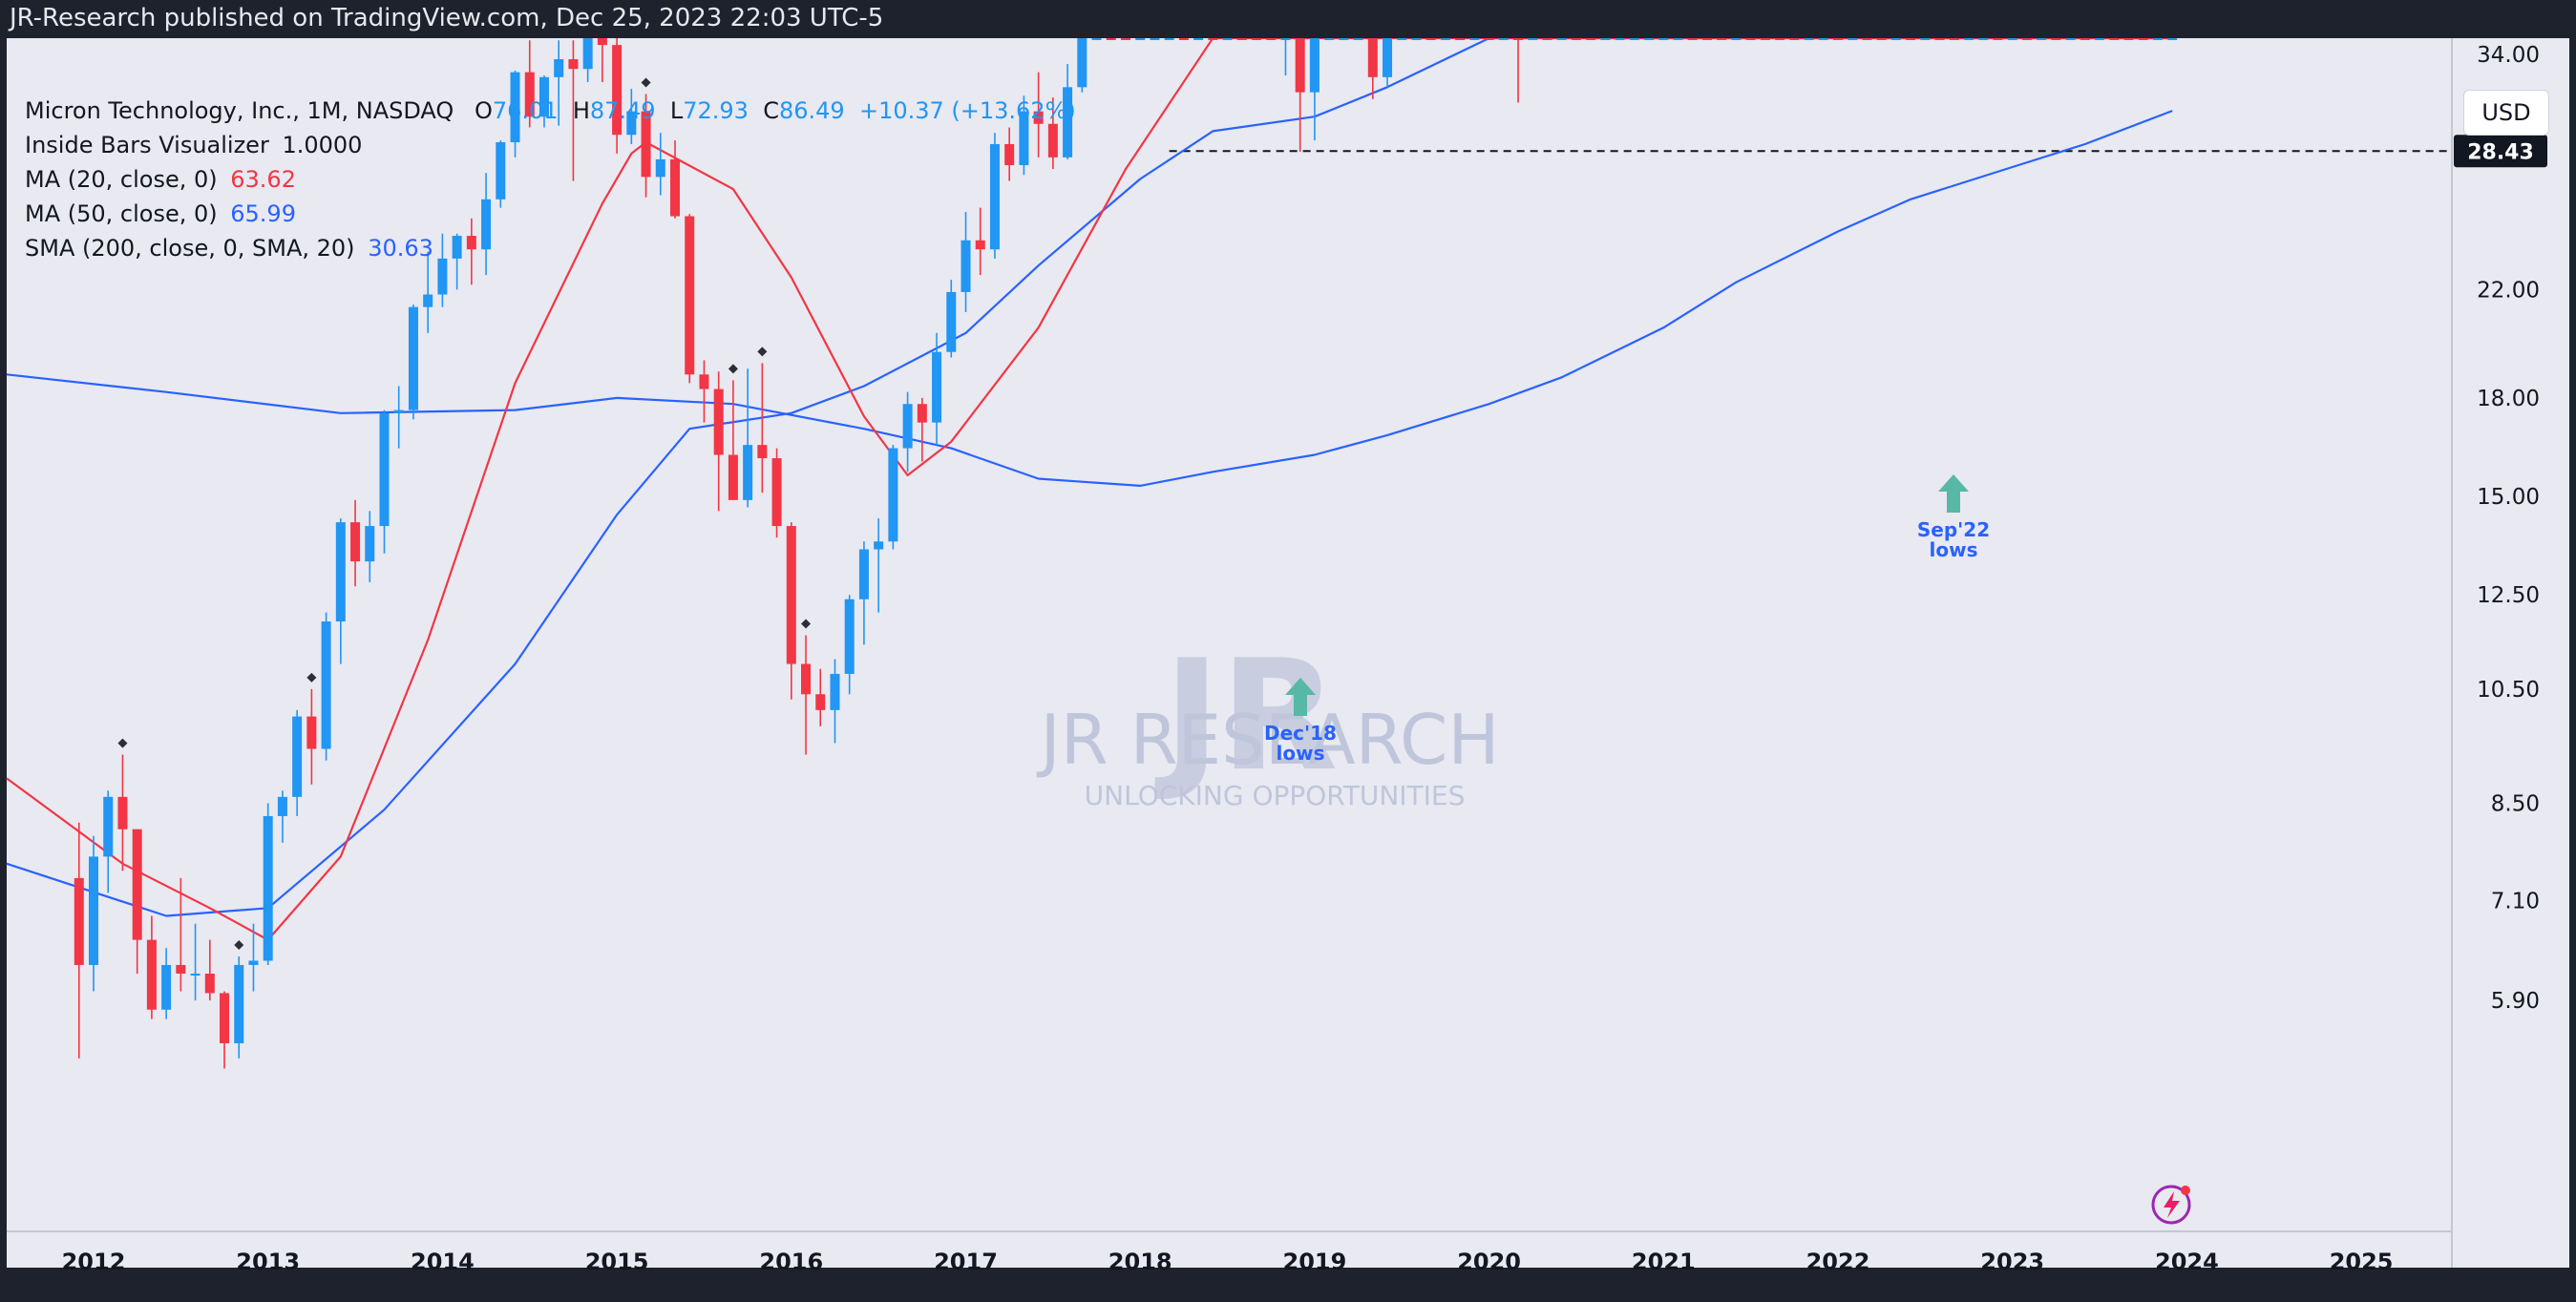 This screenshot has width=2576, height=1302. I want to click on indicator-ma50: MA (50, close, 0) 65.99, so click(550, 214).